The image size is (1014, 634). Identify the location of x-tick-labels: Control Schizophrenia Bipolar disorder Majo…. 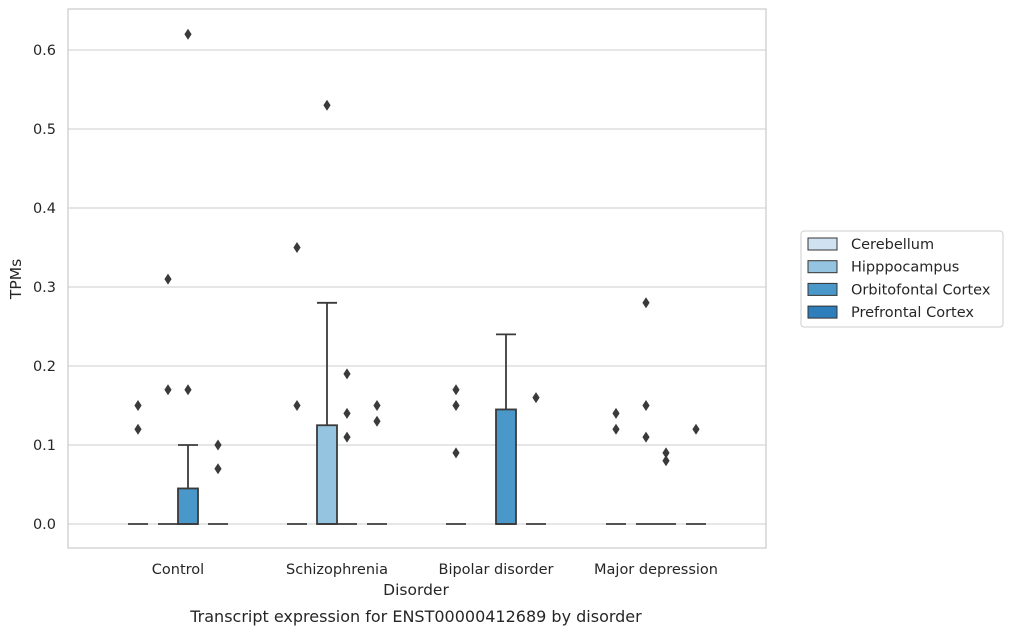
(435, 570).